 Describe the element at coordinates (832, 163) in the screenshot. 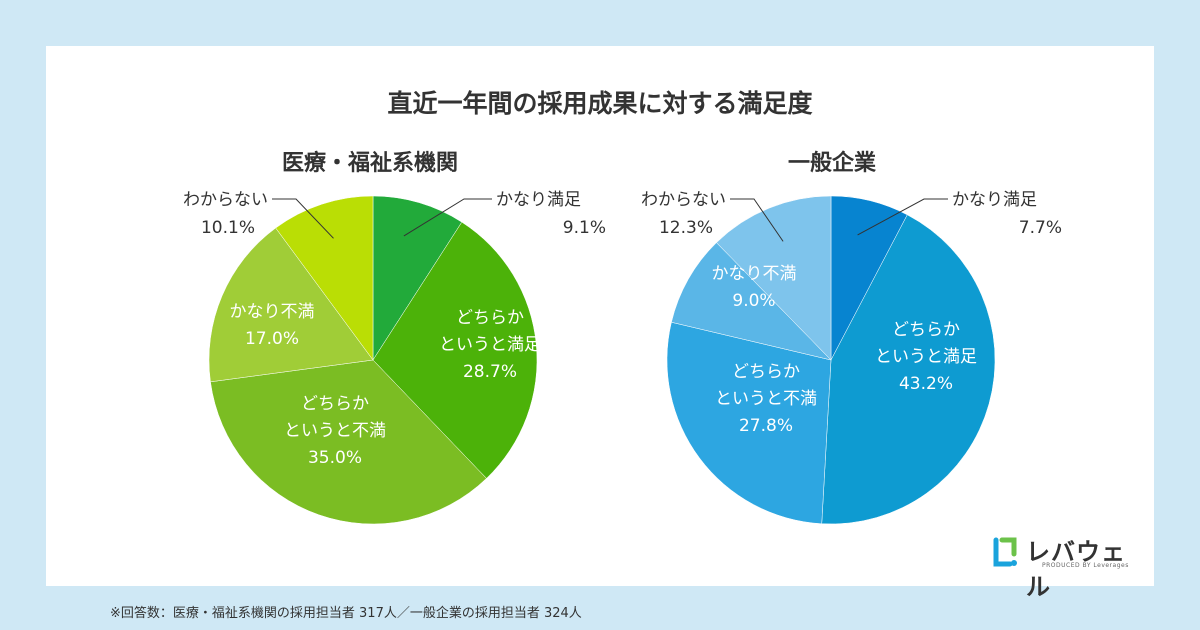

I see `pie-title-general: 一般企業` at that location.